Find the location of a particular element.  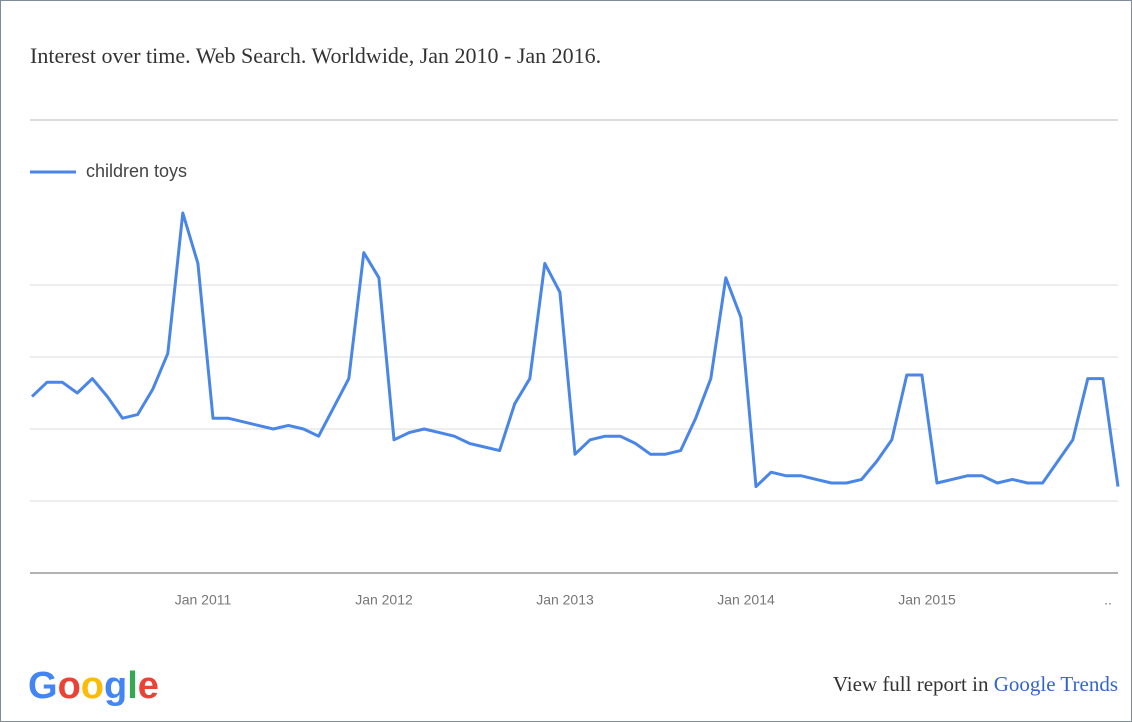

logo-letter: e is located at coordinates (148, 686).